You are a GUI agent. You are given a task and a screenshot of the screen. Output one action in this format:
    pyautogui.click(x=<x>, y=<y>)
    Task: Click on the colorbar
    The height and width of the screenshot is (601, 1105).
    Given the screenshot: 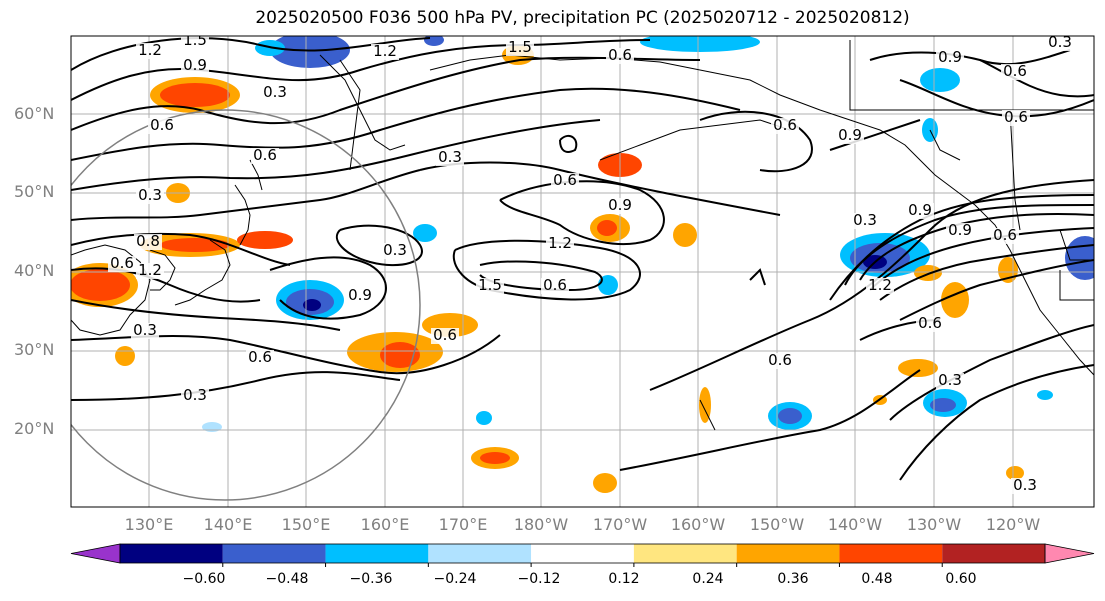 What is the action you would take?
    pyautogui.click(x=582, y=555)
    